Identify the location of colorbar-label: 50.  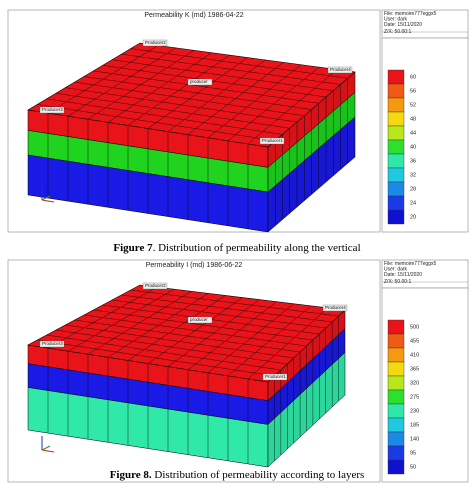
(413, 467).